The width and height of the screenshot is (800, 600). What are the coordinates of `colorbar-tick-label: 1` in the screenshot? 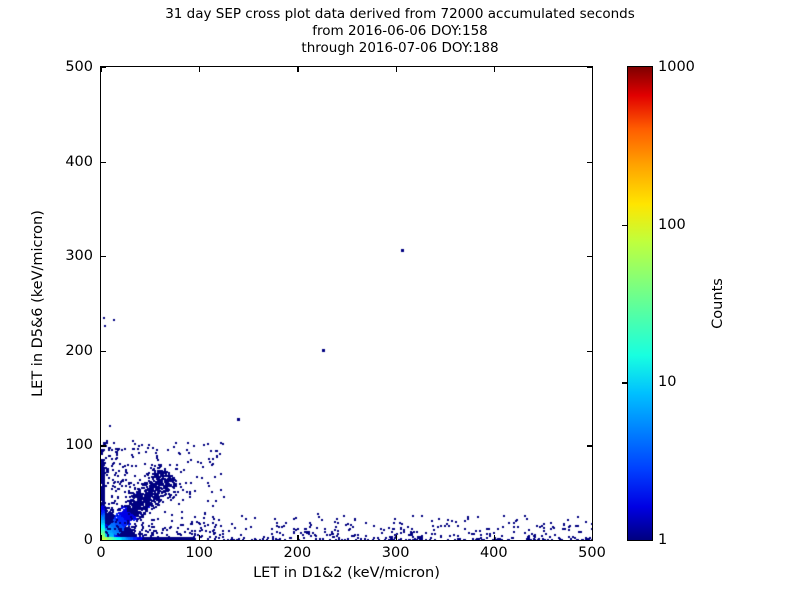 It's located at (663, 540).